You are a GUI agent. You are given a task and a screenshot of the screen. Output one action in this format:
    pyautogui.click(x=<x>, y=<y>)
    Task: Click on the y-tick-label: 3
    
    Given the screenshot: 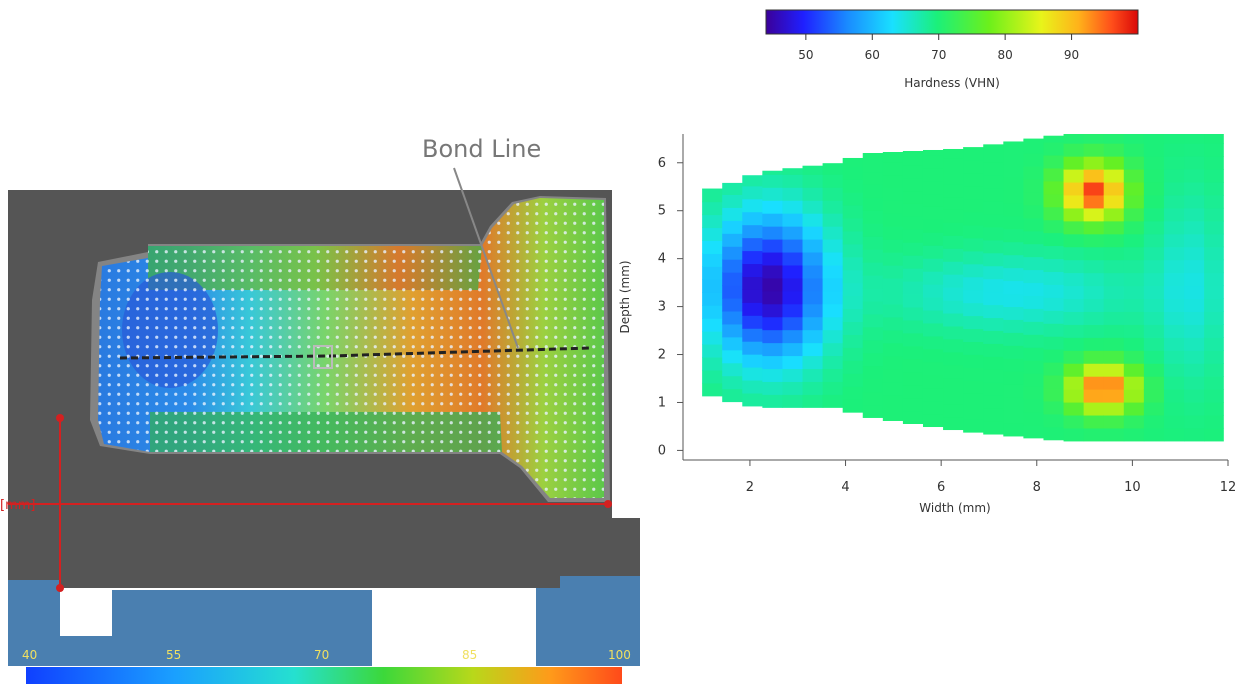 What is the action you would take?
    pyautogui.click(x=662, y=307)
    